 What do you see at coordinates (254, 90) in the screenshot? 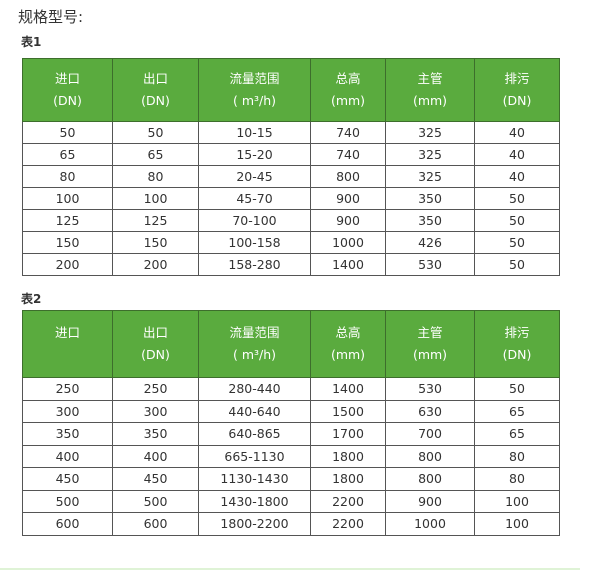
I see `column-header: 流量范围 ( m³/h)` at bounding box center [254, 90].